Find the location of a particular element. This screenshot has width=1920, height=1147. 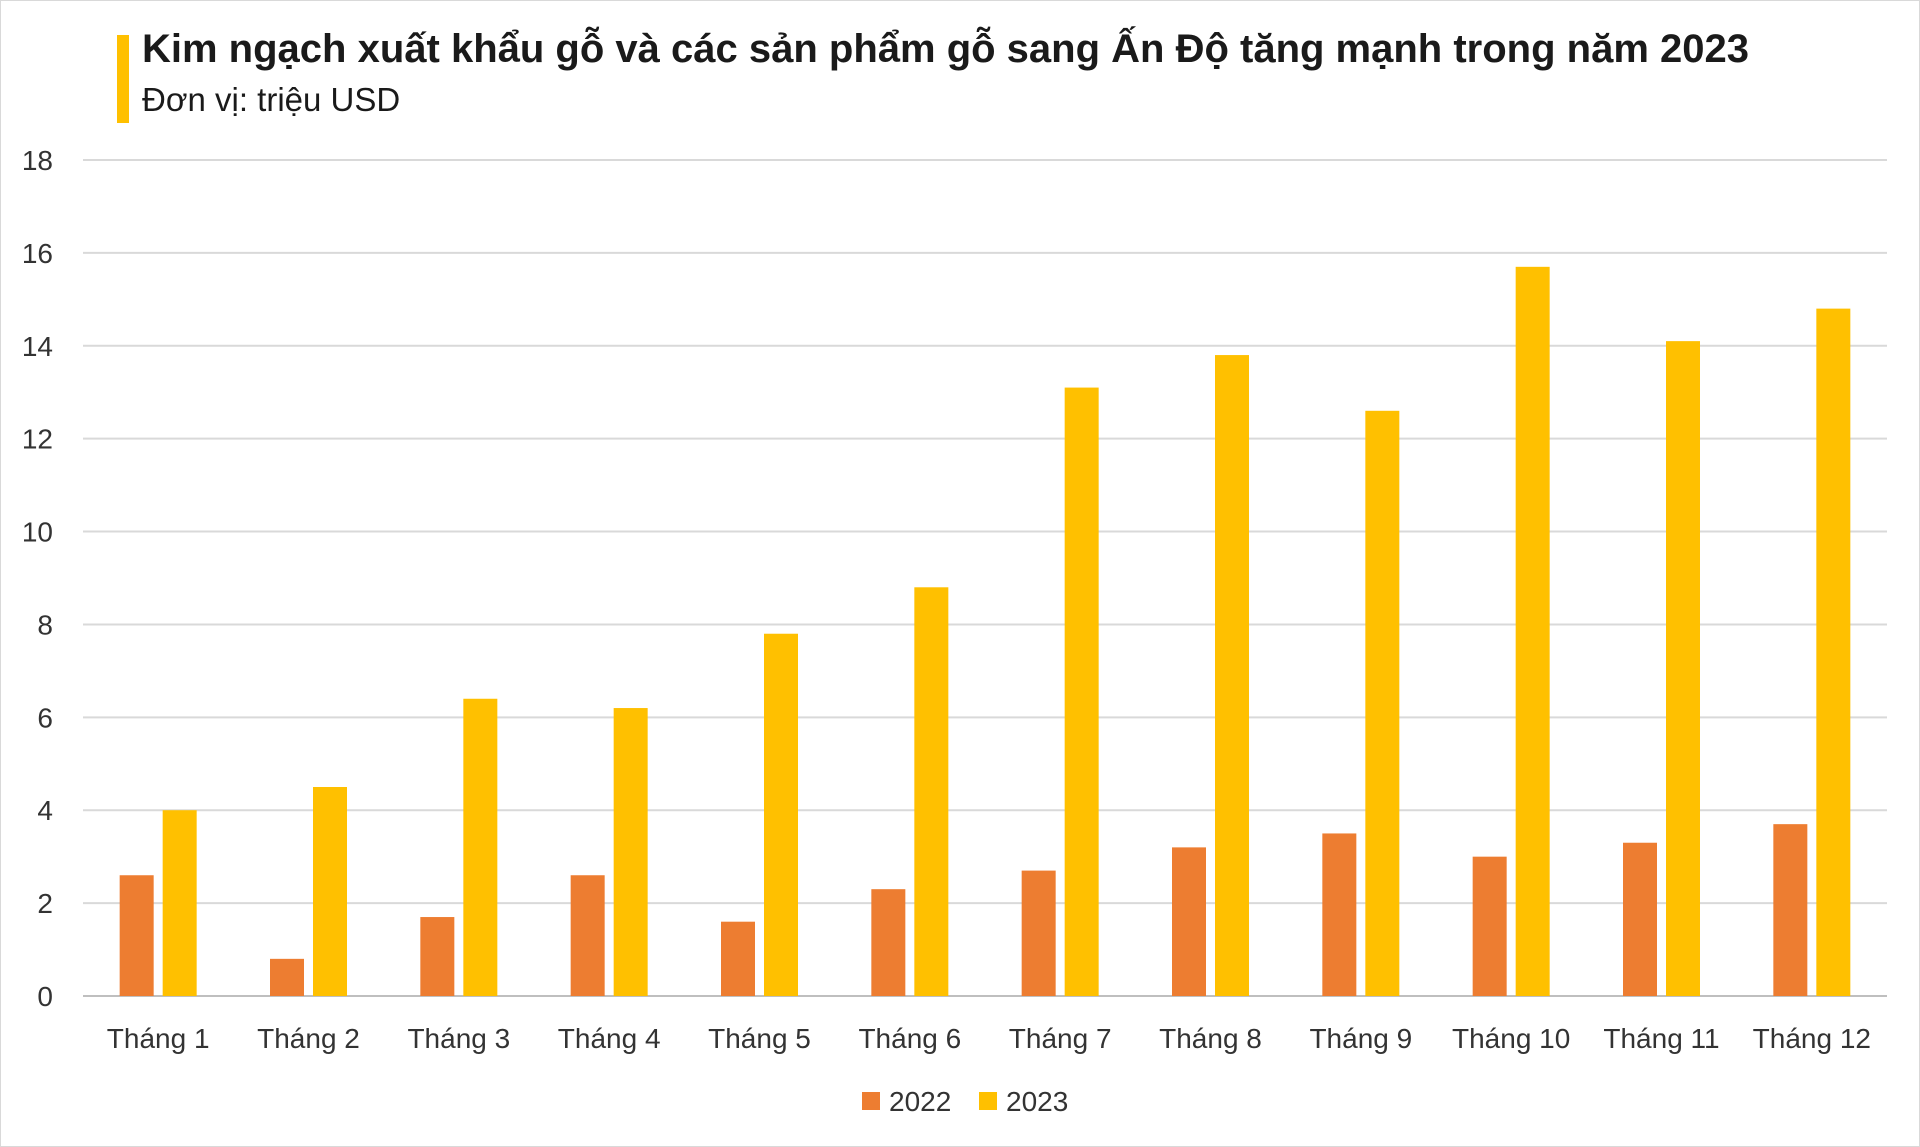

title-accent-bar is located at coordinates (123, 79).